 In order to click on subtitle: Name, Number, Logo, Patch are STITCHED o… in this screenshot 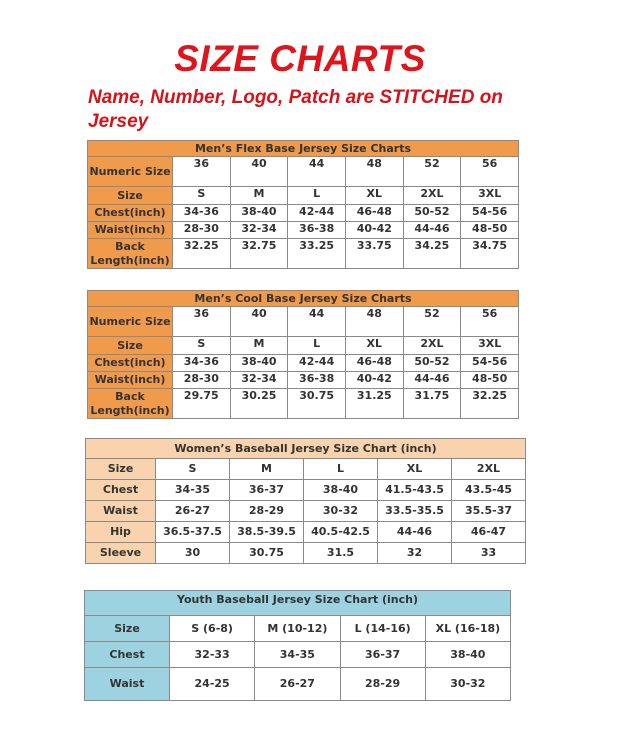, I will do `click(295, 109)`.